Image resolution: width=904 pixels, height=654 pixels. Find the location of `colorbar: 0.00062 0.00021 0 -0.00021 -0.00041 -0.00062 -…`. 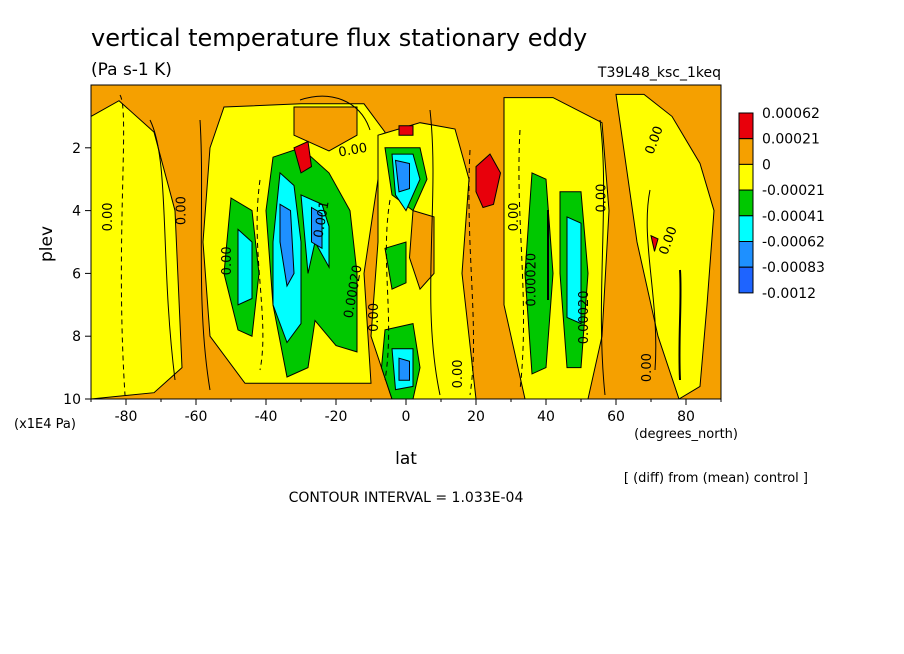

colorbar: 0.00062 0.00021 0 -0.00021 -0.00041 -0.00062 -… is located at coordinates (781, 204).